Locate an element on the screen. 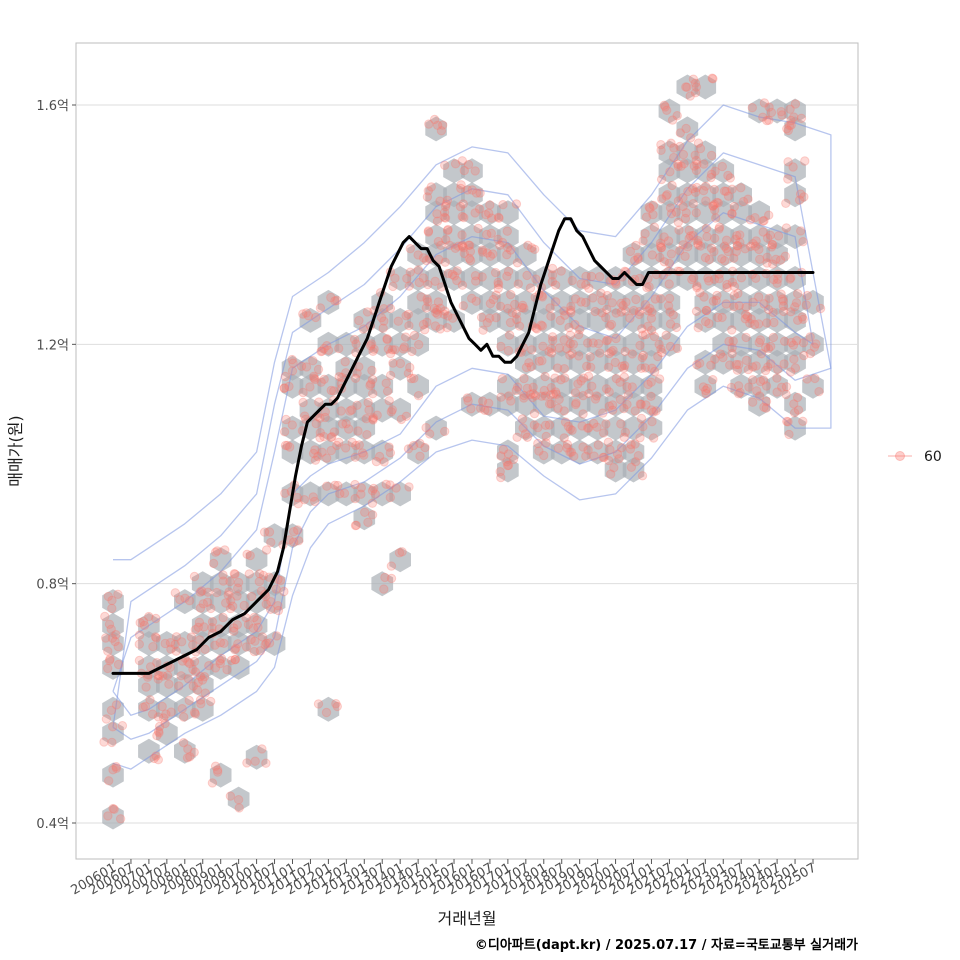 The width and height of the screenshot is (960, 960). x-axis-title: 거래년월 is located at coordinates (467, 918).